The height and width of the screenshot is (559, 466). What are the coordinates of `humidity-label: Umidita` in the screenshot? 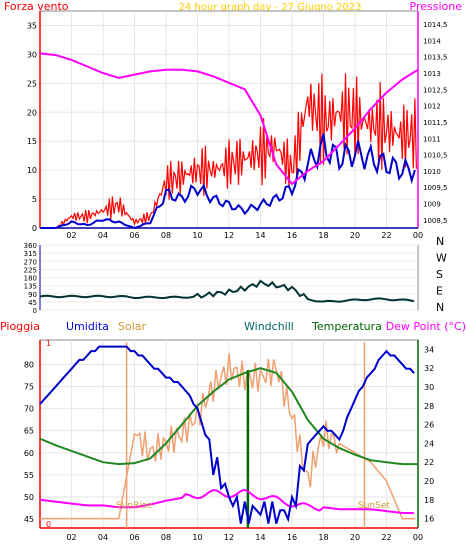 It's located at (87, 326).